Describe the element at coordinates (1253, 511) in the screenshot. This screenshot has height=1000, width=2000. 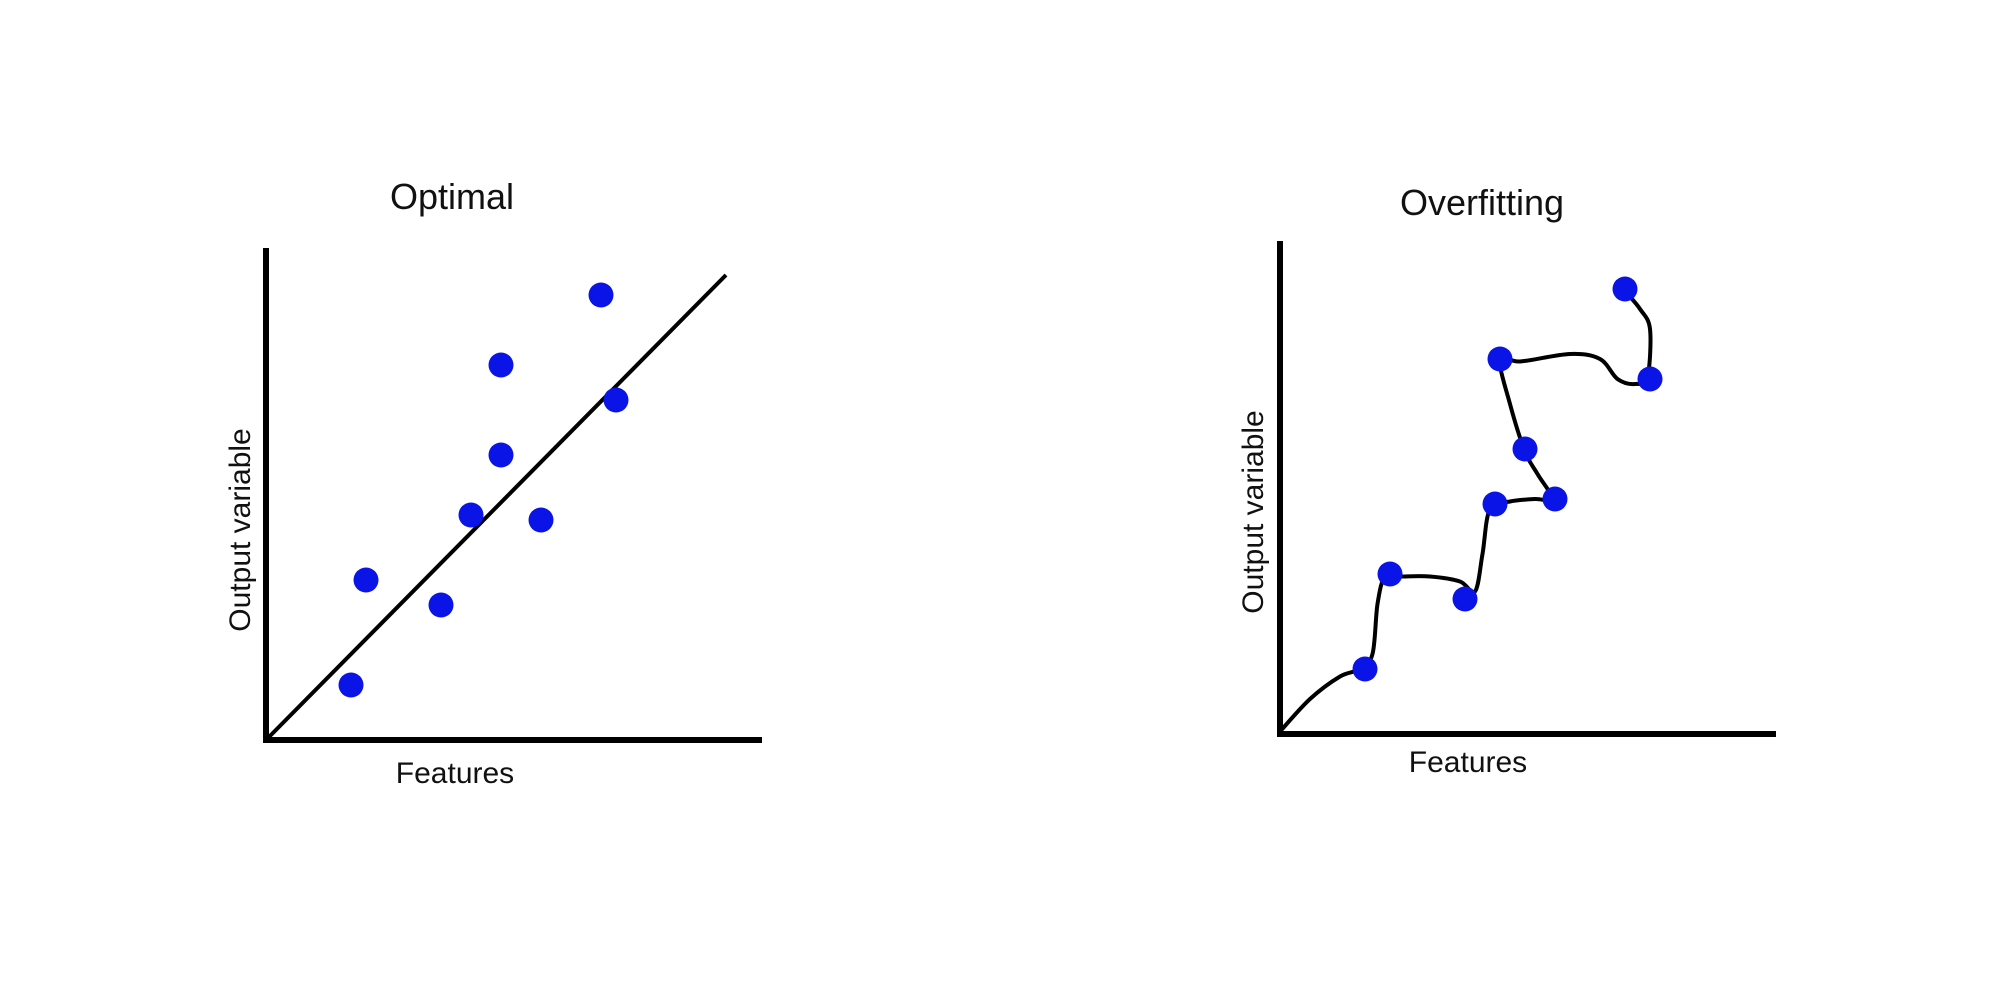
I see `overfitting-y-axis-label: Output variable` at that location.